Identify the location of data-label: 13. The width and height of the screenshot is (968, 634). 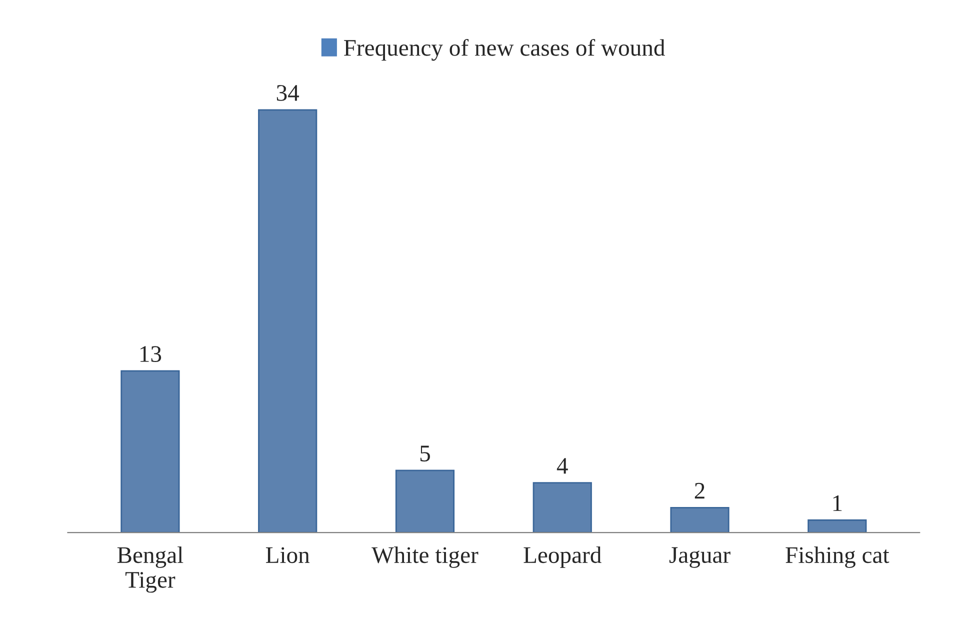
(151, 354).